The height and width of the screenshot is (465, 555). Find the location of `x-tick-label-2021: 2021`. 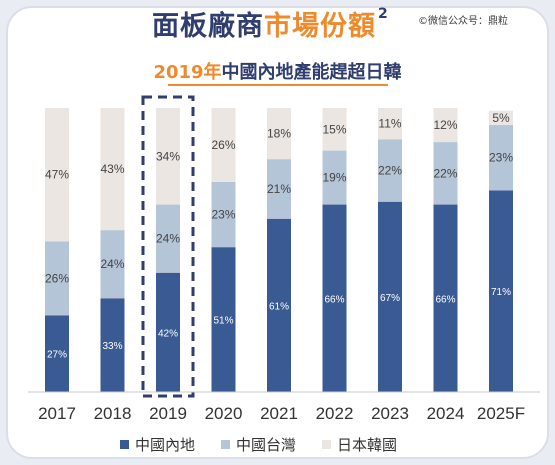

x-tick-label-2021: 2021 is located at coordinates (279, 413).